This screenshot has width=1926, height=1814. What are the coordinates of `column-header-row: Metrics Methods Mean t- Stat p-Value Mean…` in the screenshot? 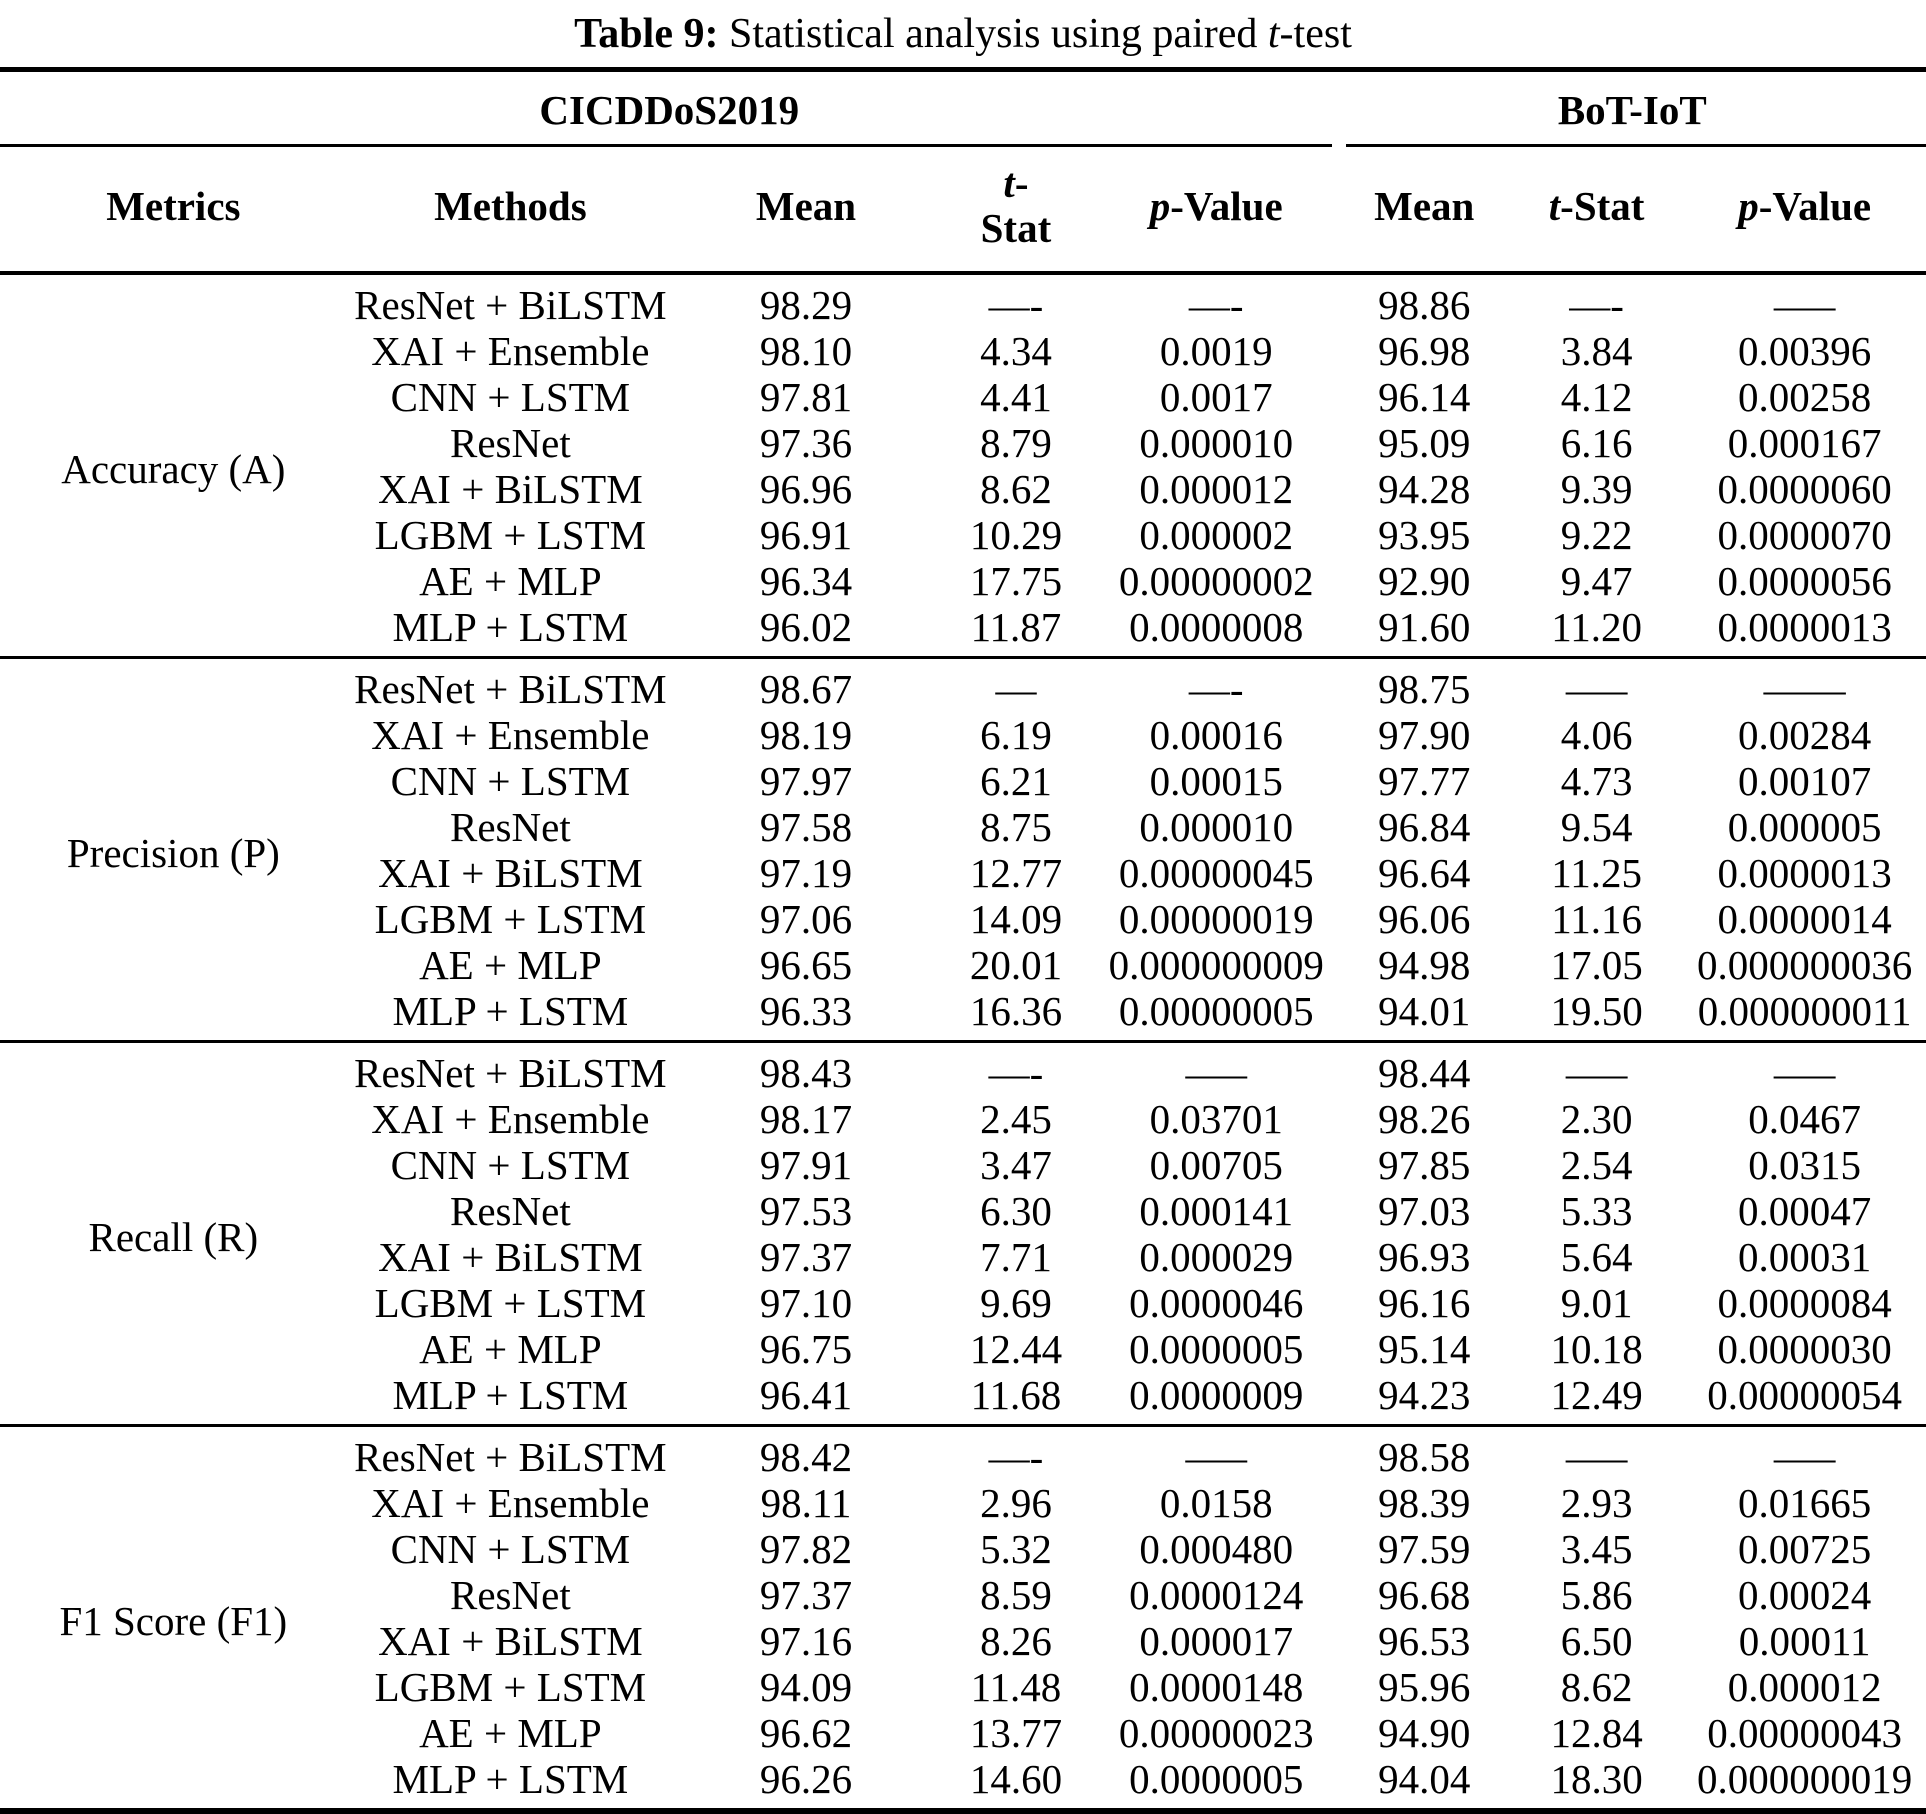 It's located at (963, 211).